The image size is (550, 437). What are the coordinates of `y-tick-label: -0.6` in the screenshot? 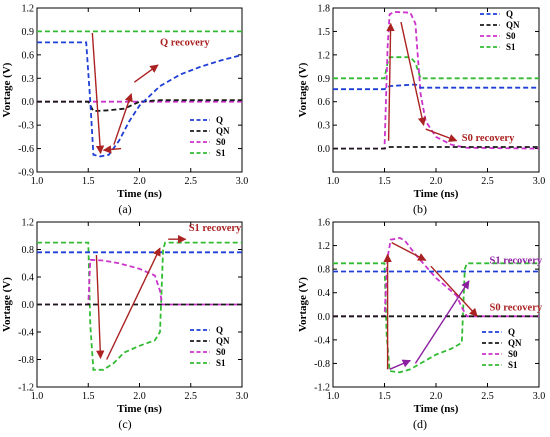 It's located at (26, 149).